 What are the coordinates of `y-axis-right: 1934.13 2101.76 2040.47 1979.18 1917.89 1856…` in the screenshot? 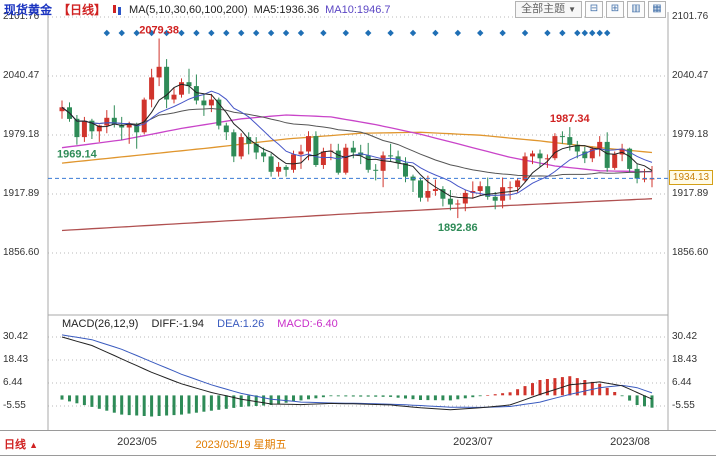 It's located at (692, 215).